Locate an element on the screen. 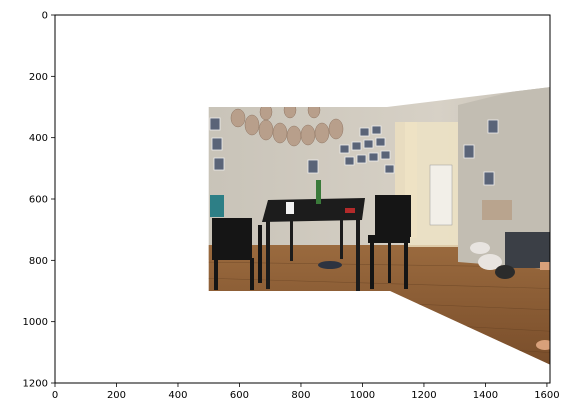  y-axis-ticks: 0 200 400 600 800 1000 1200 is located at coordinates (39, 200).